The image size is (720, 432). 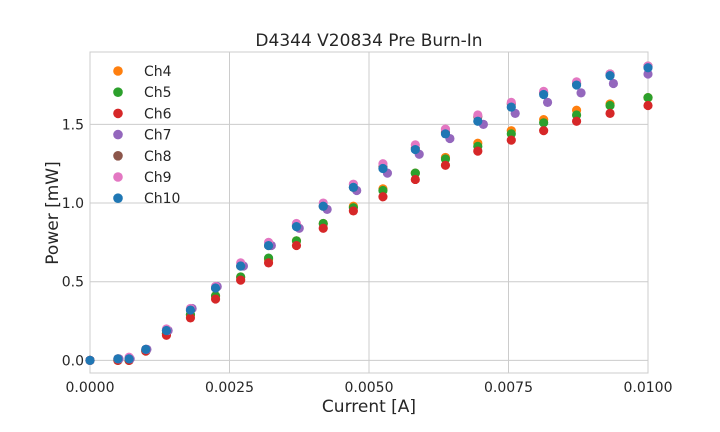 What do you see at coordinates (142, 72) in the screenshot?
I see `legend-item-ch4: Ch4` at bounding box center [142, 72].